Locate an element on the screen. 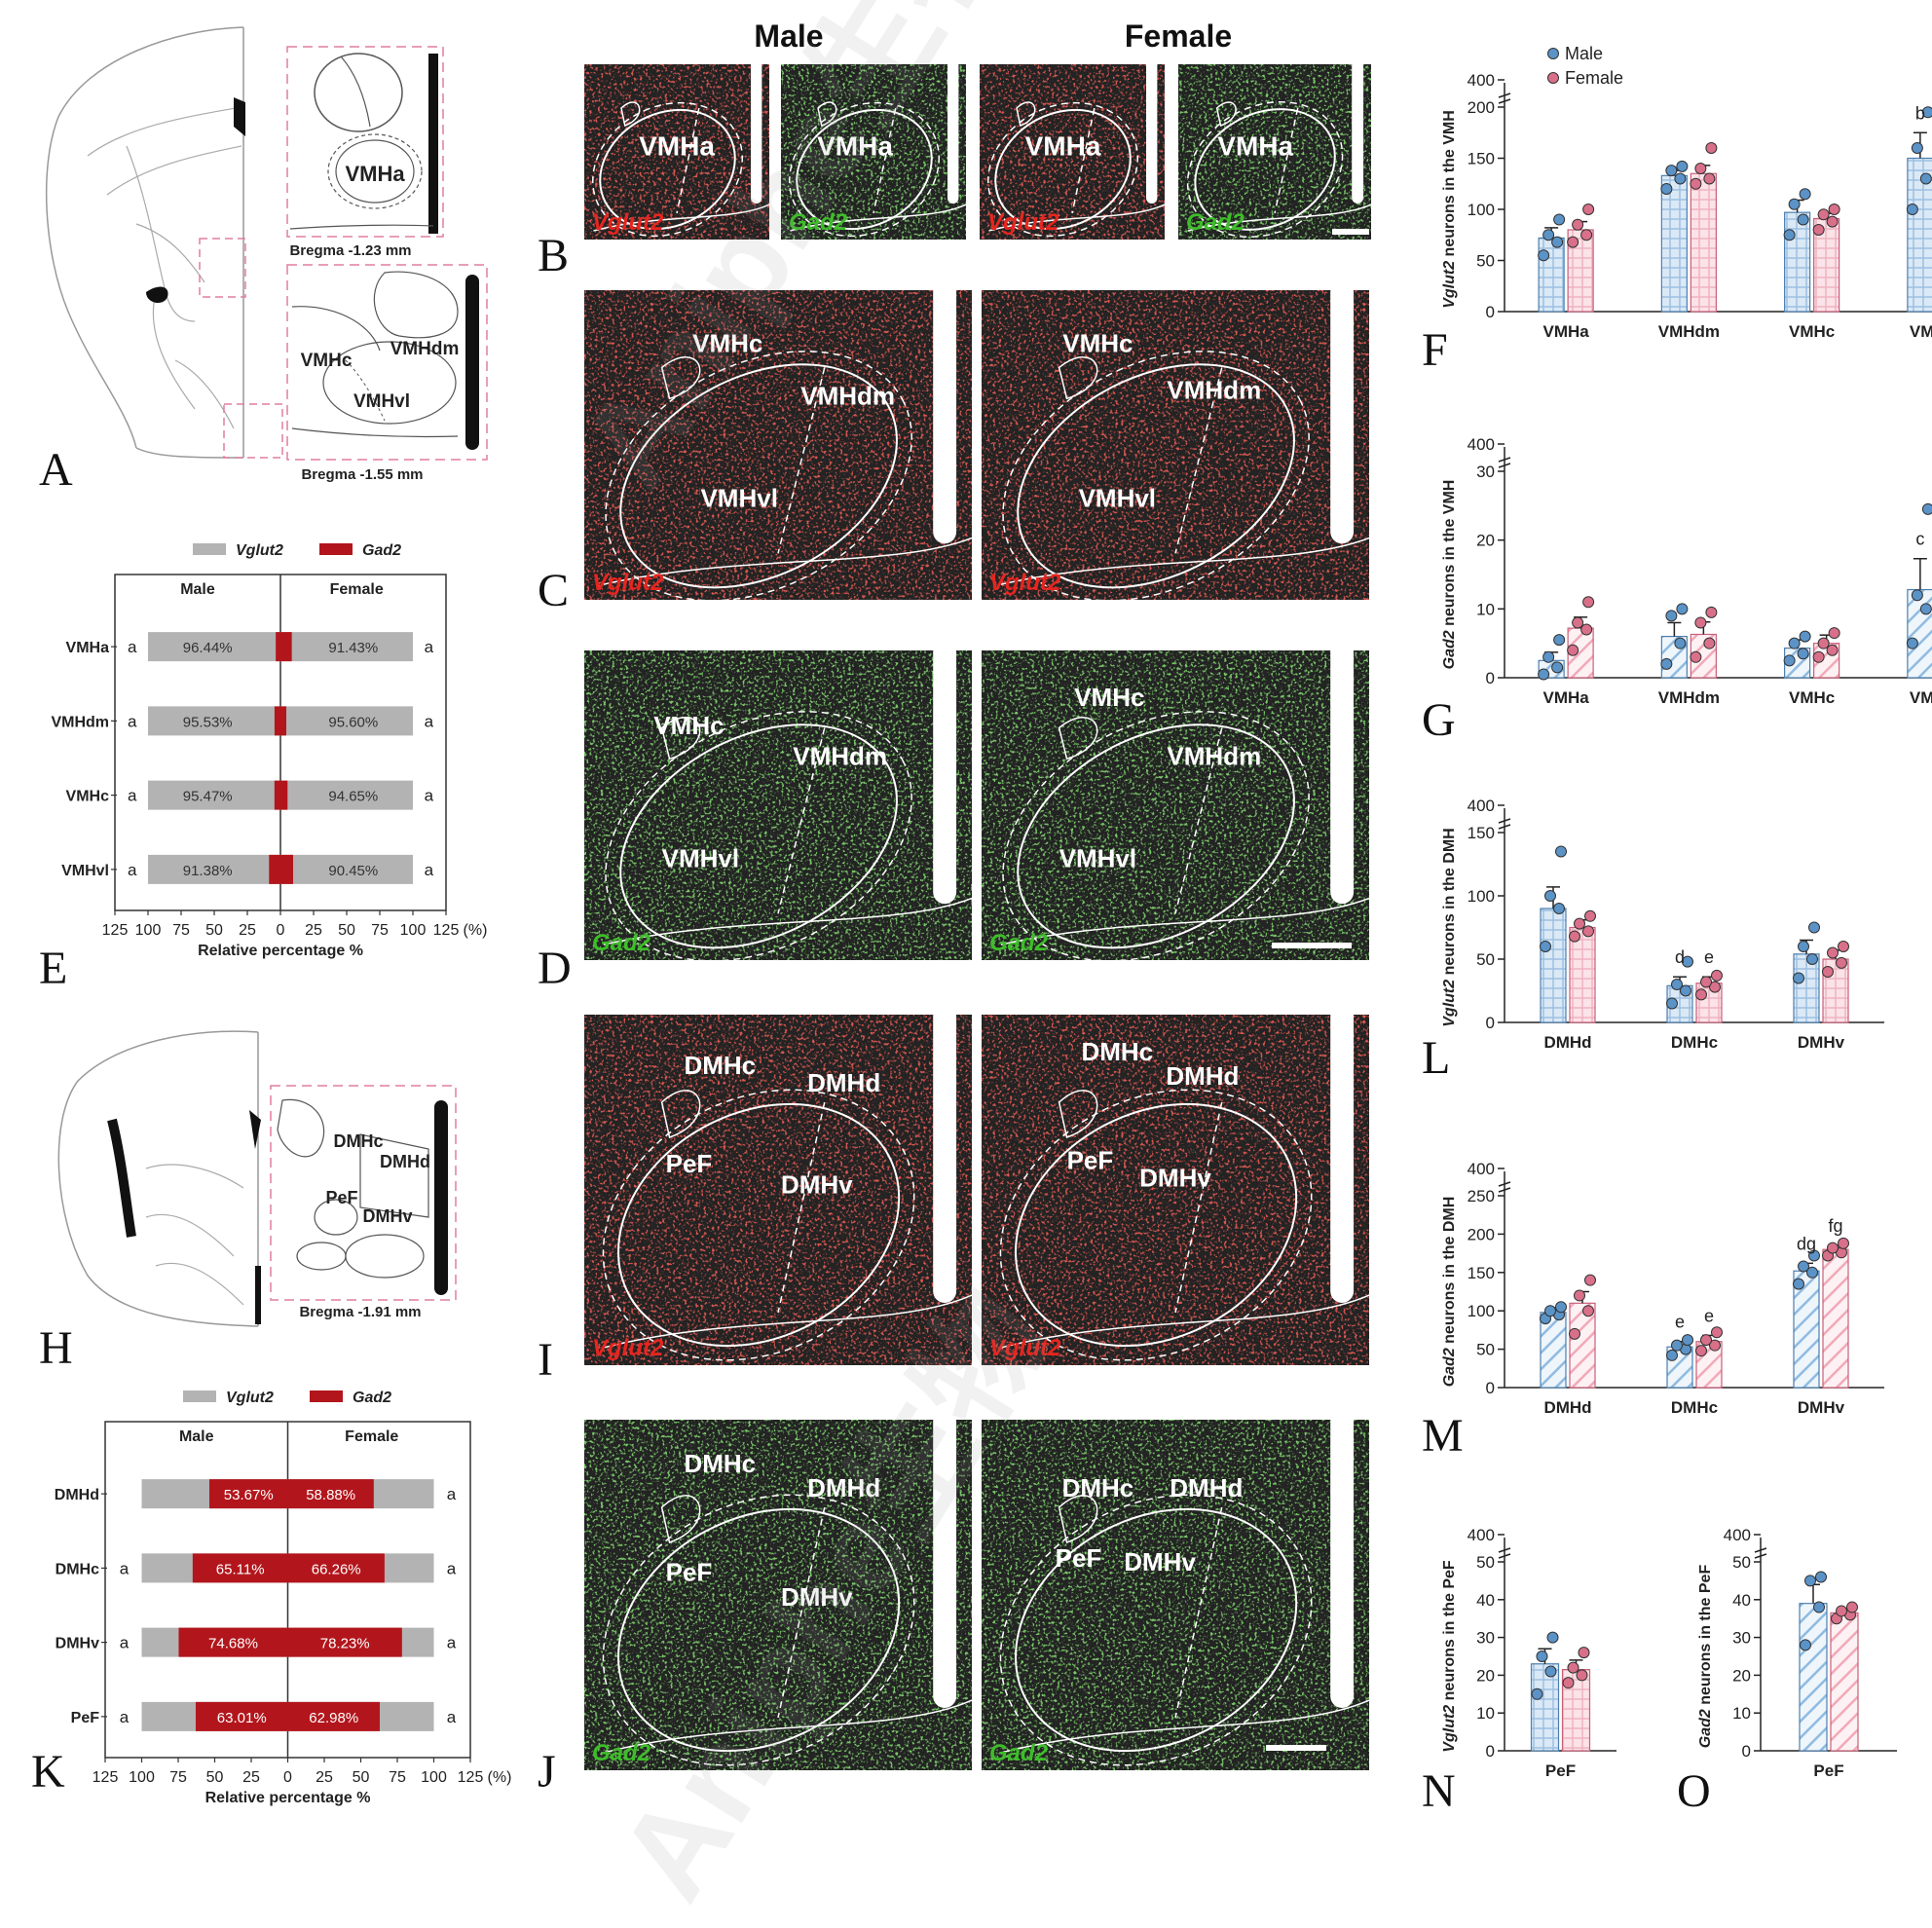 The image size is (1932, 1928). panel-c1-outline-dashed is located at coordinates (758, 475).